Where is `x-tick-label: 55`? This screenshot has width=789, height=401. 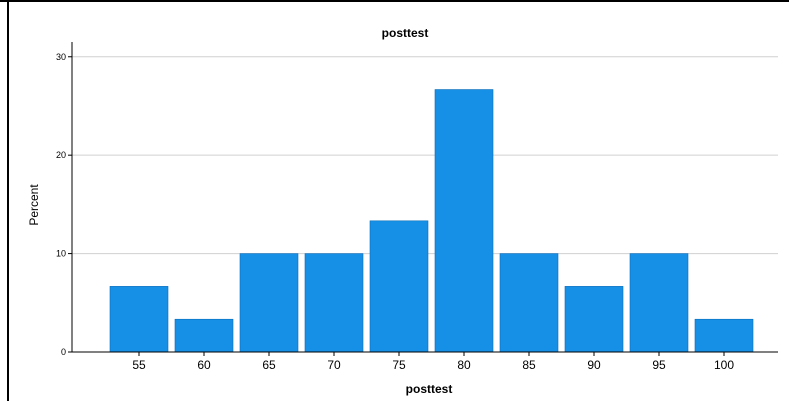
x-tick-label: 55 is located at coordinates (139, 365).